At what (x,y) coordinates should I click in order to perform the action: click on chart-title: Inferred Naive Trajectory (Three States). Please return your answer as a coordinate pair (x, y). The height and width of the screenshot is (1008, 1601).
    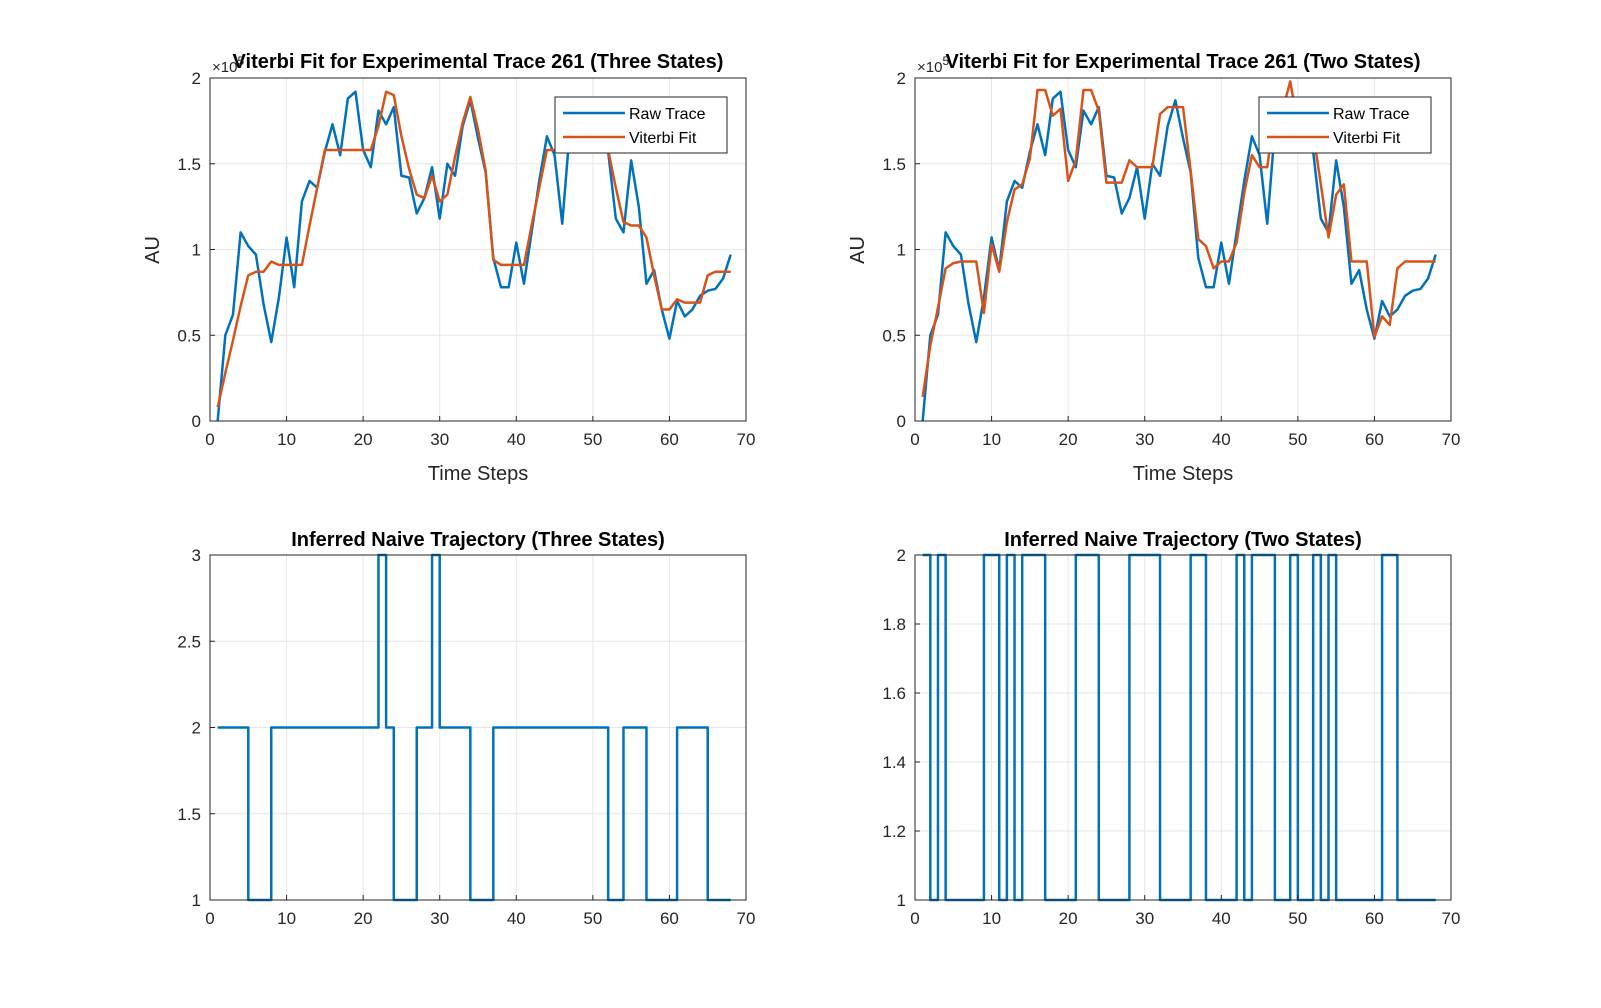
    Looking at the image, I should click on (477, 540).